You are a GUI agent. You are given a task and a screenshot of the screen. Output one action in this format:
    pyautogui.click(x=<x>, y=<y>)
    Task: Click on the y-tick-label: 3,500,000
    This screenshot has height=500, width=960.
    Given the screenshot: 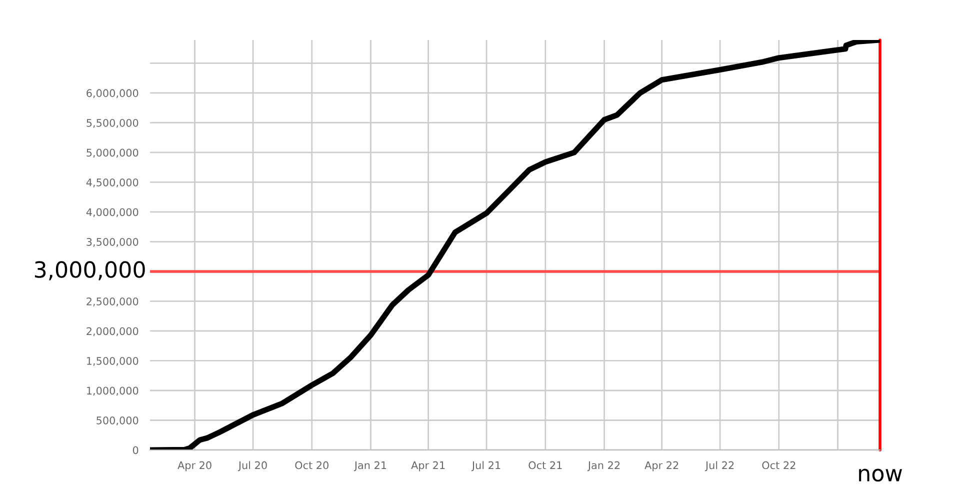 What is the action you would take?
    pyautogui.click(x=112, y=242)
    